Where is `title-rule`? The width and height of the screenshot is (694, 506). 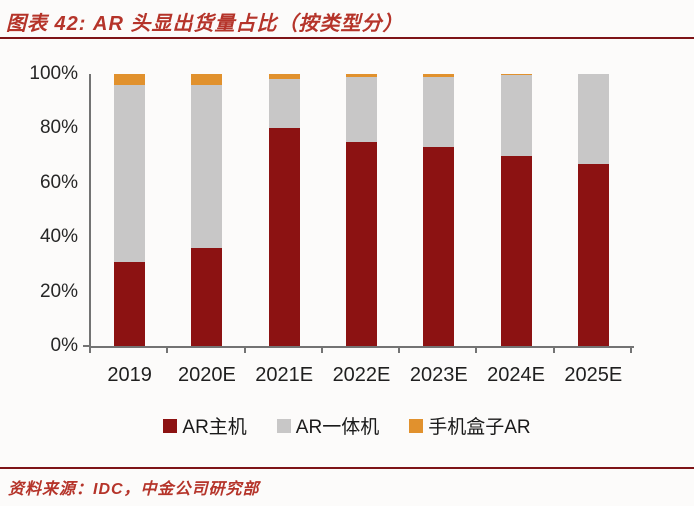 title-rule is located at coordinates (347, 38).